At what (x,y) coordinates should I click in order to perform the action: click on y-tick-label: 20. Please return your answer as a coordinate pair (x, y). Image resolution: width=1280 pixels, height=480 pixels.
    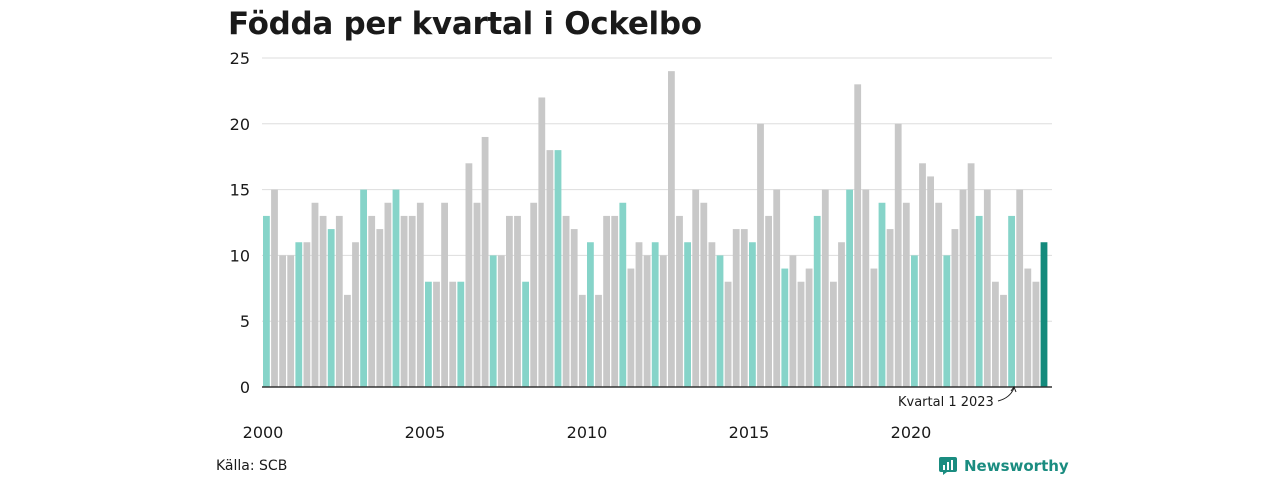
    Looking at the image, I should click on (240, 124).